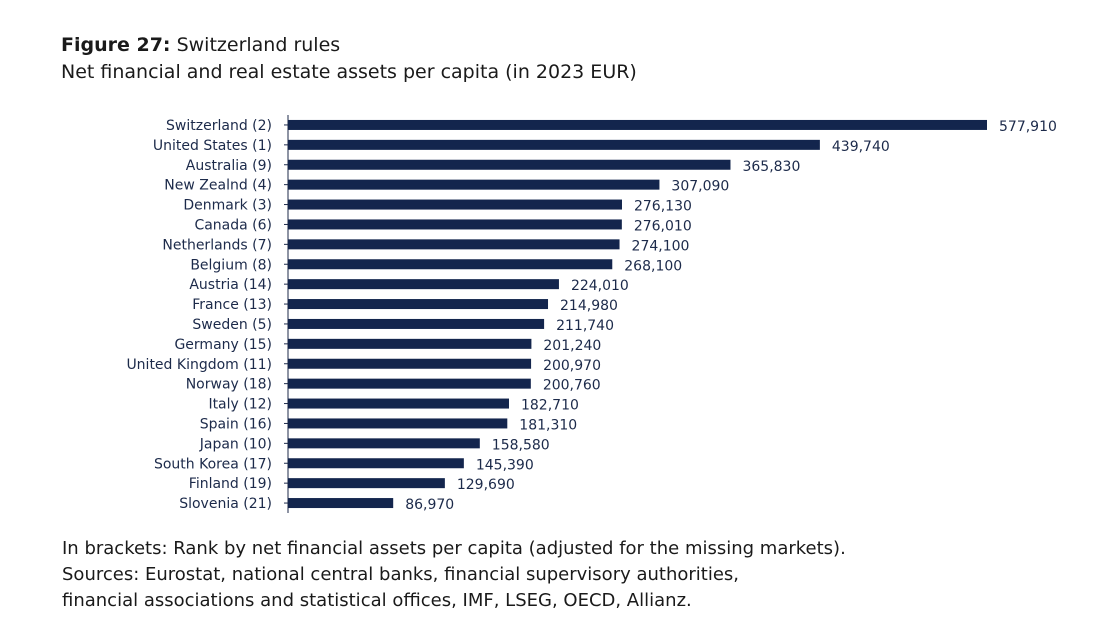  Describe the element at coordinates (861, 147) in the screenshot. I see `value-label: 439,740` at that location.